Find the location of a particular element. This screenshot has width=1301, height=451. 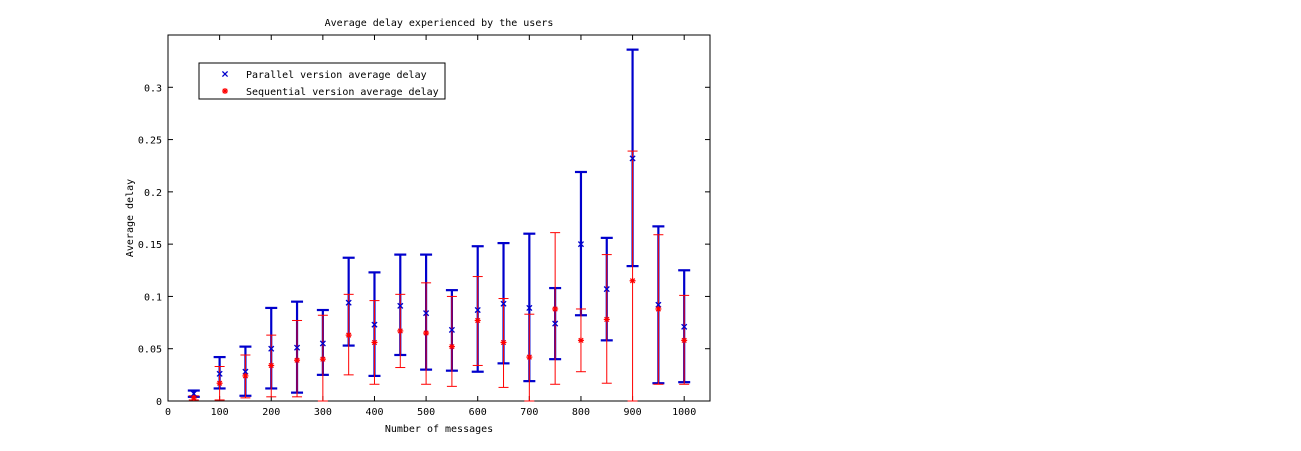

legend-marker is located at coordinates (225, 91).